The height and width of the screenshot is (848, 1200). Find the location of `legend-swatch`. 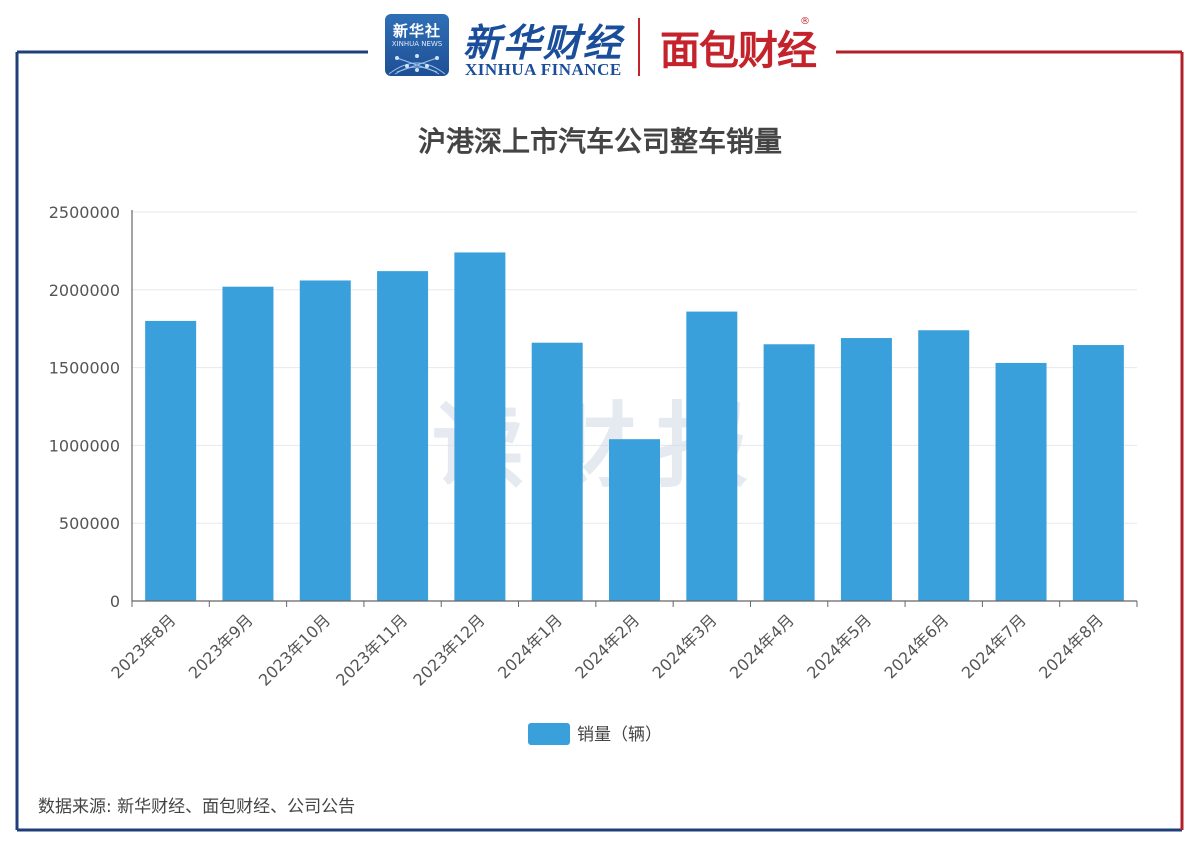

legend-swatch is located at coordinates (549, 734).